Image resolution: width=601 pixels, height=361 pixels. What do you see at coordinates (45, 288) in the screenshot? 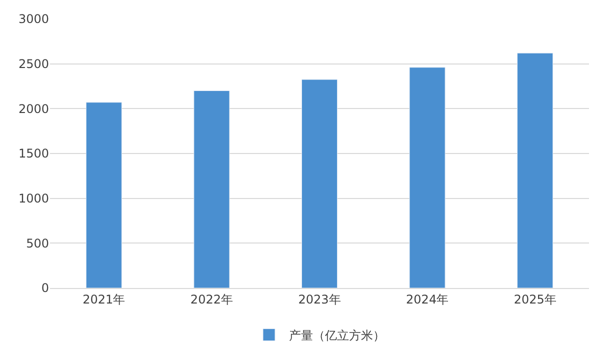
I see `y-tick-label: 0` at bounding box center [45, 288].